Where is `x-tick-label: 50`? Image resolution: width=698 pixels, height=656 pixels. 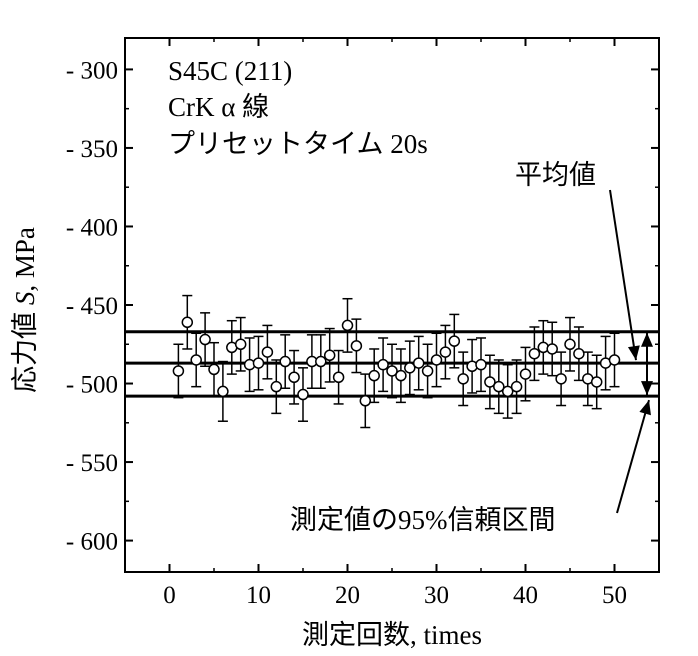
x-tick-label: 50 is located at coordinates (614, 595).